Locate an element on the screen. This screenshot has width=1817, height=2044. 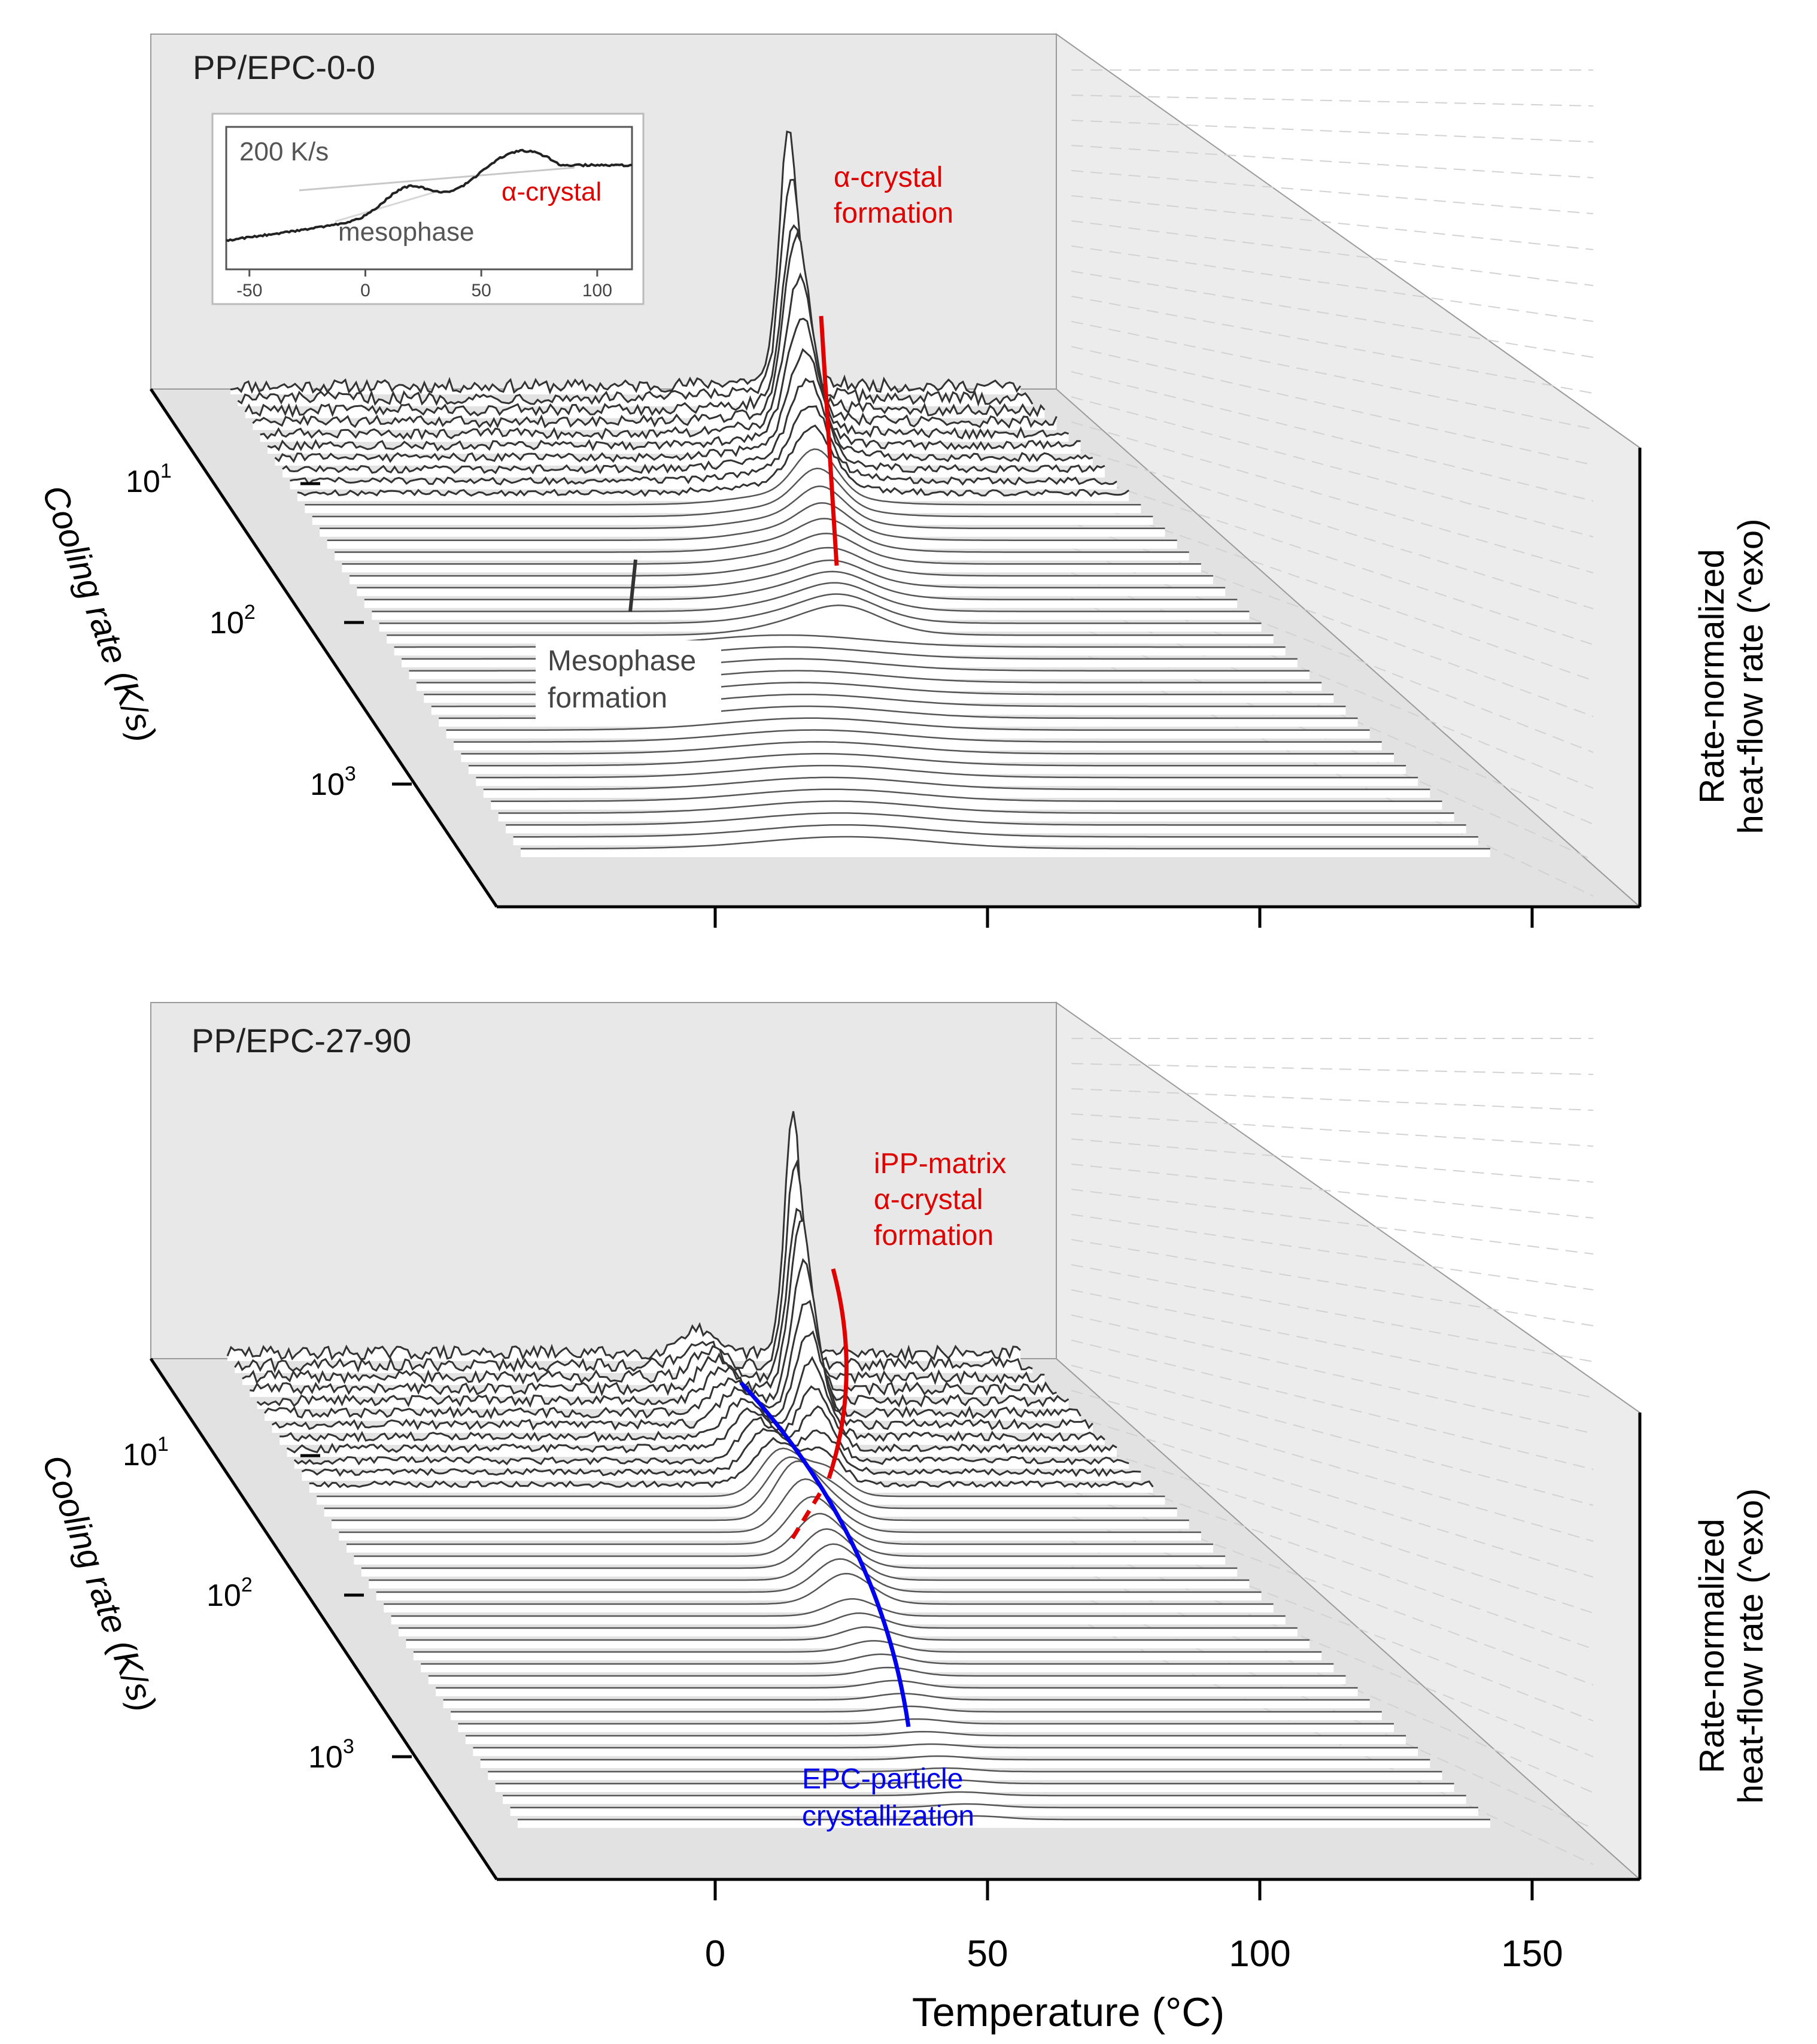
inset-curve is located at coordinates (429, 195).